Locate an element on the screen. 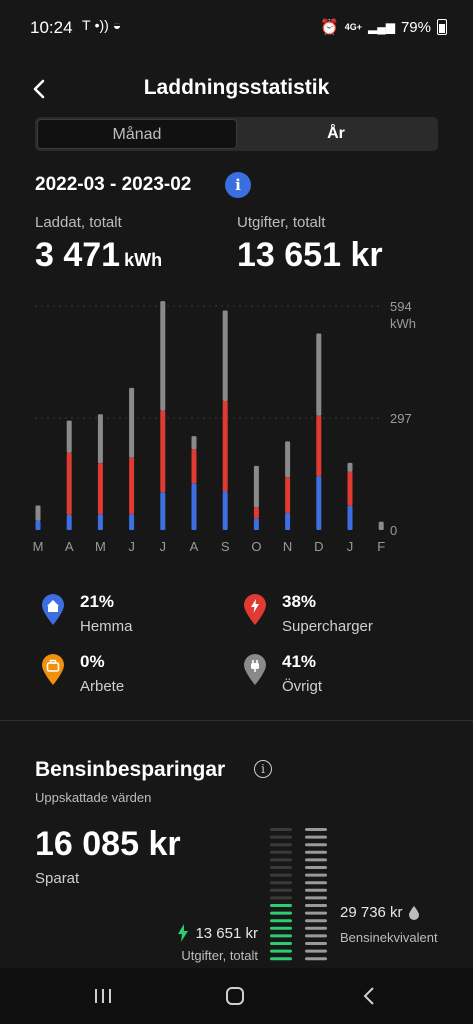  y-tick-label: 297 is located at coordinates (401, 418).